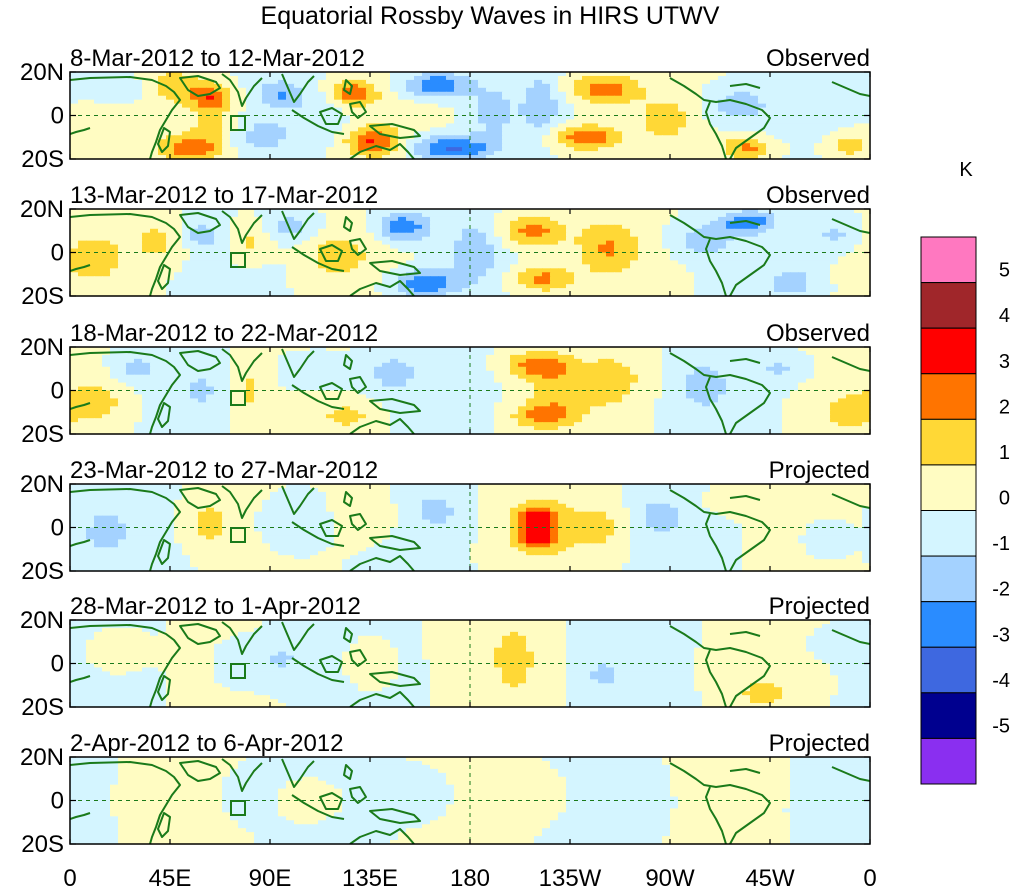 This screenshot has height=890, width=1015. I want to click on colorbar-label: 4, so click(1004, 316).